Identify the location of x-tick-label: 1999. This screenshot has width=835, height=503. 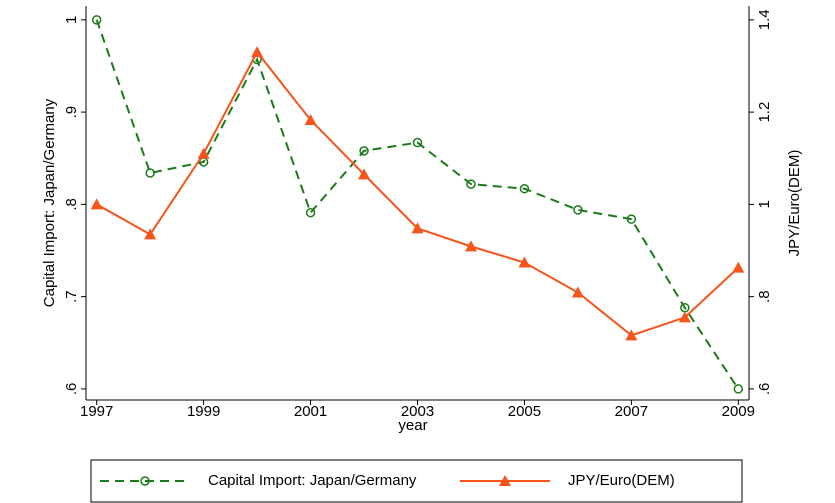
(203, 411).